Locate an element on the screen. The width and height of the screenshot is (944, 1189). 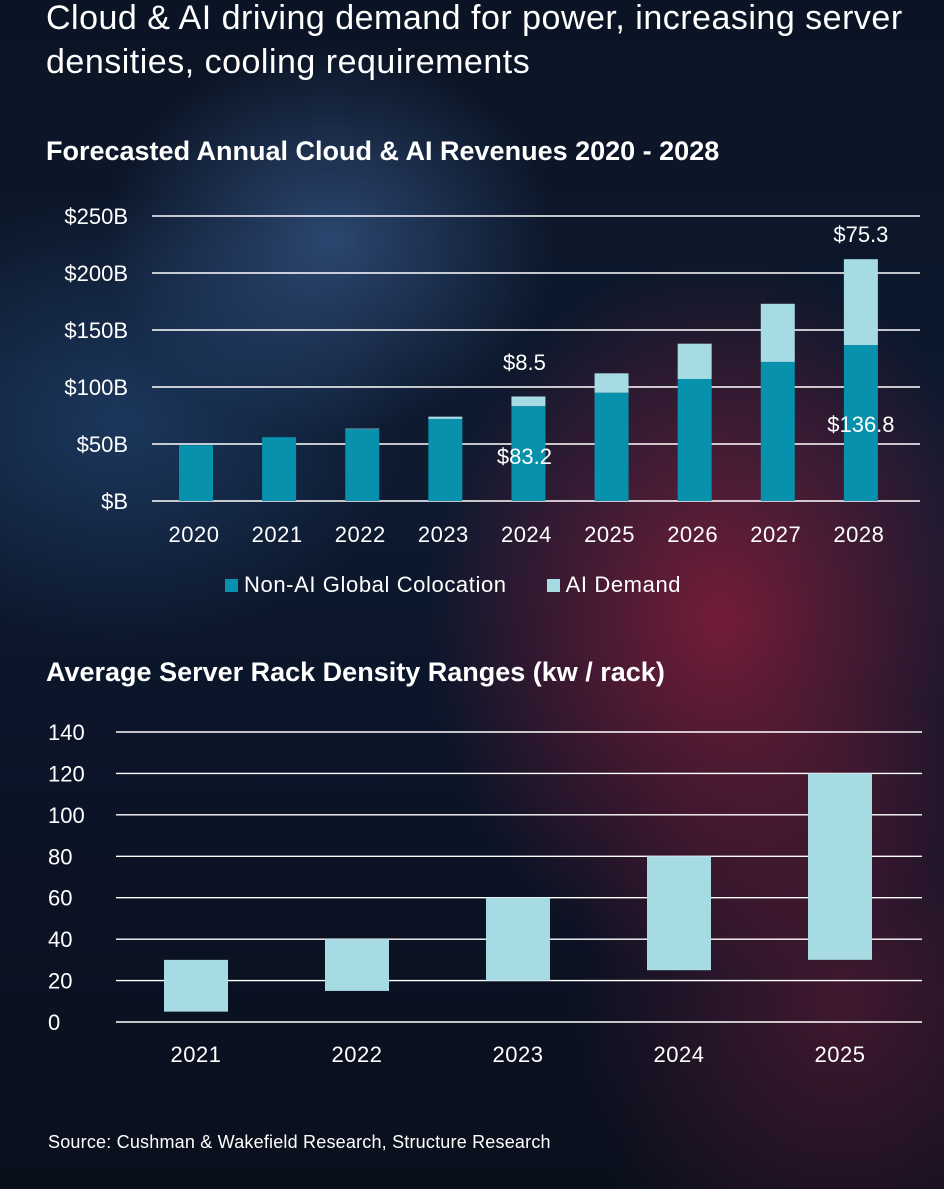
density-y-tick: 60 is located at coordinates (60, 898).